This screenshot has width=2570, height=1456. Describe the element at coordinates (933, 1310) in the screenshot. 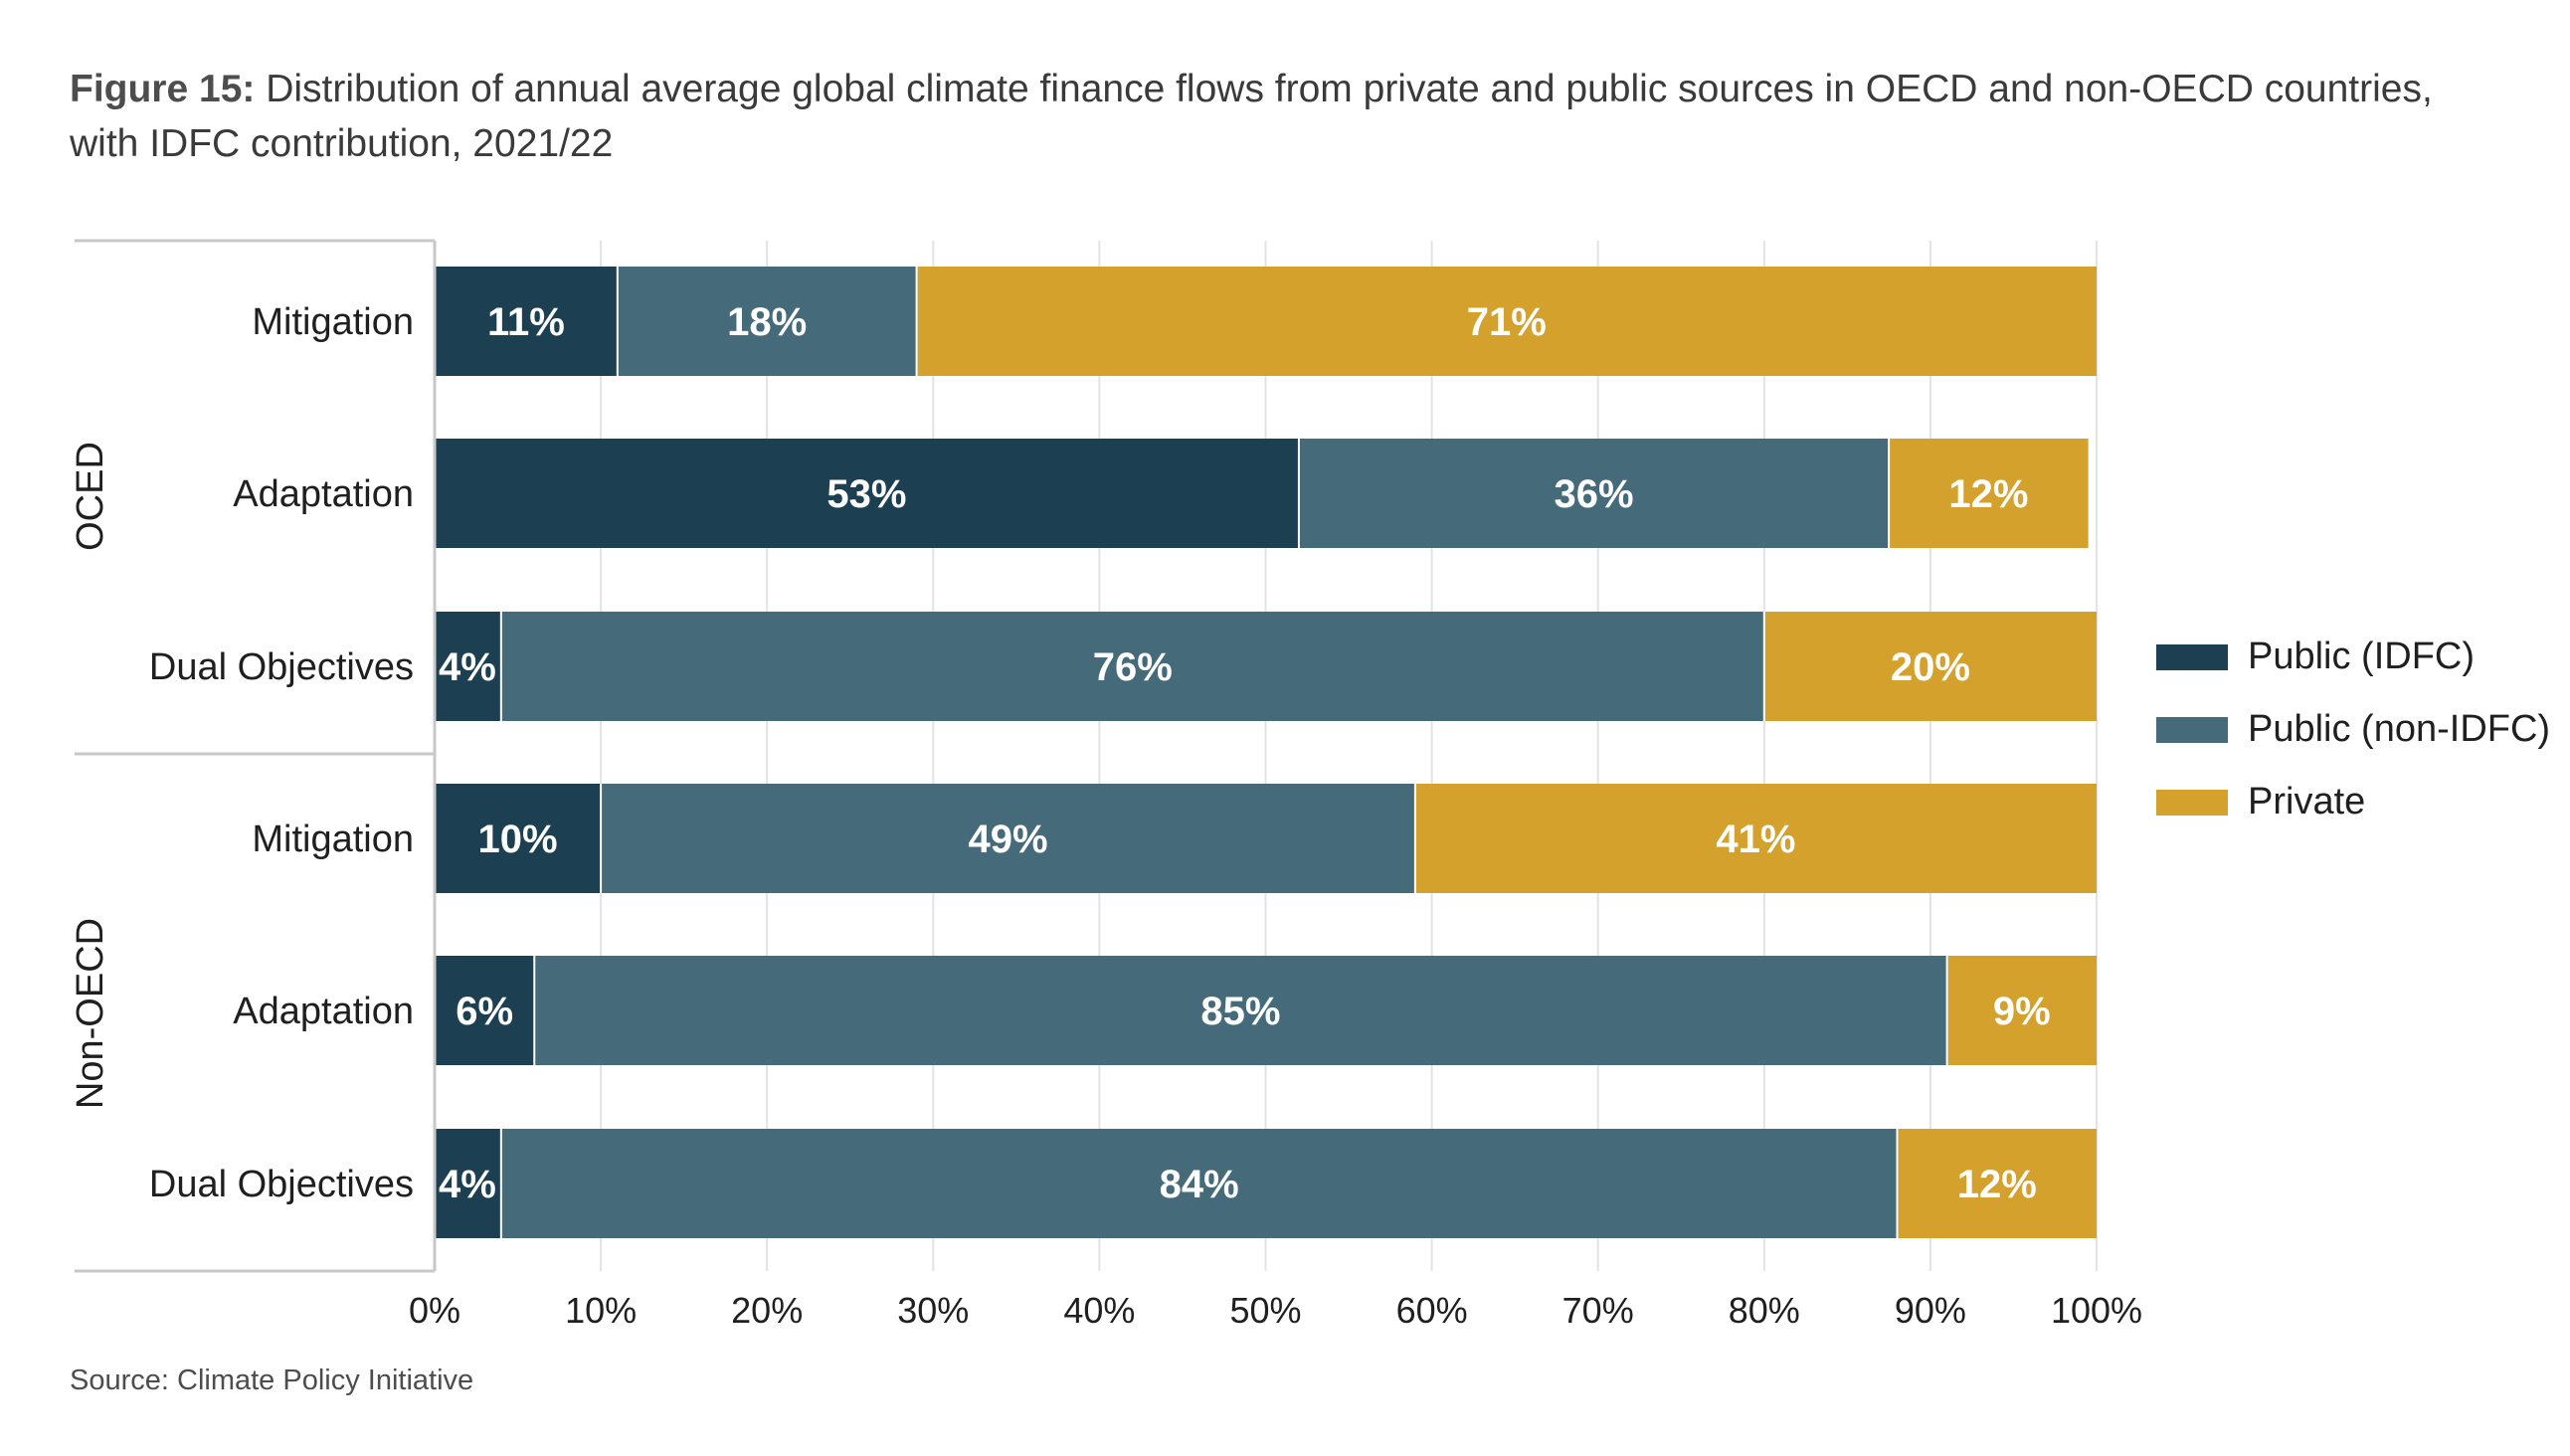

I see `x-tick-label: 30%` at that location.